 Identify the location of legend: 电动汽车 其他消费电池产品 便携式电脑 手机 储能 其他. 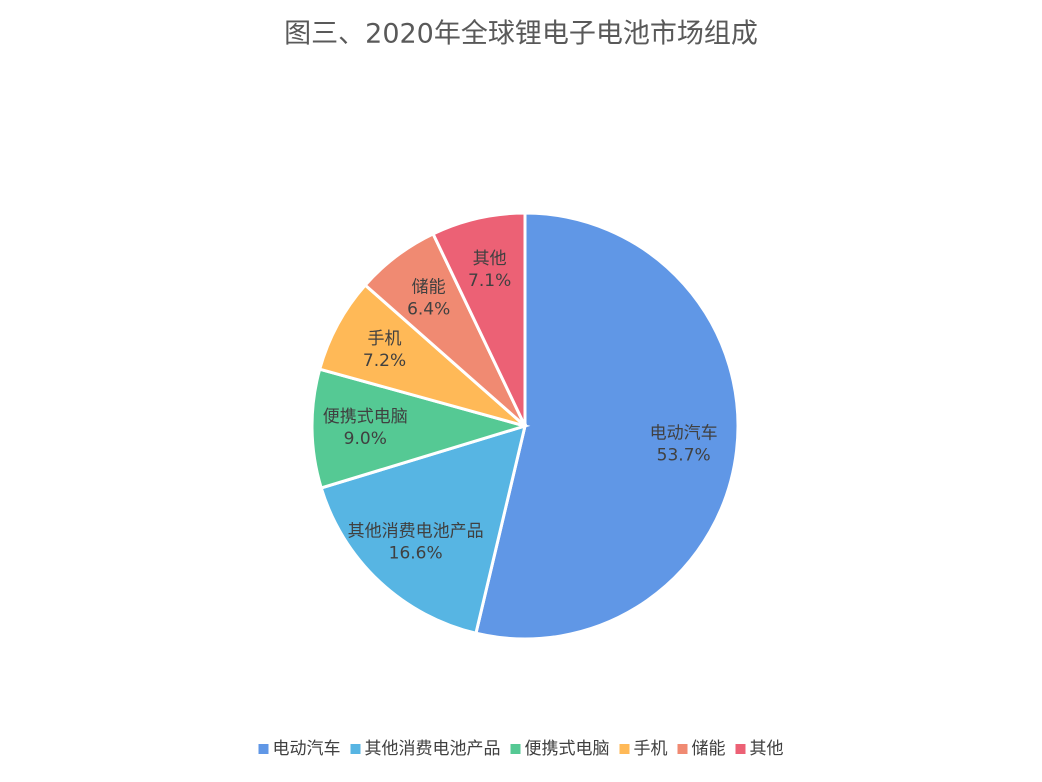
(521, 749).